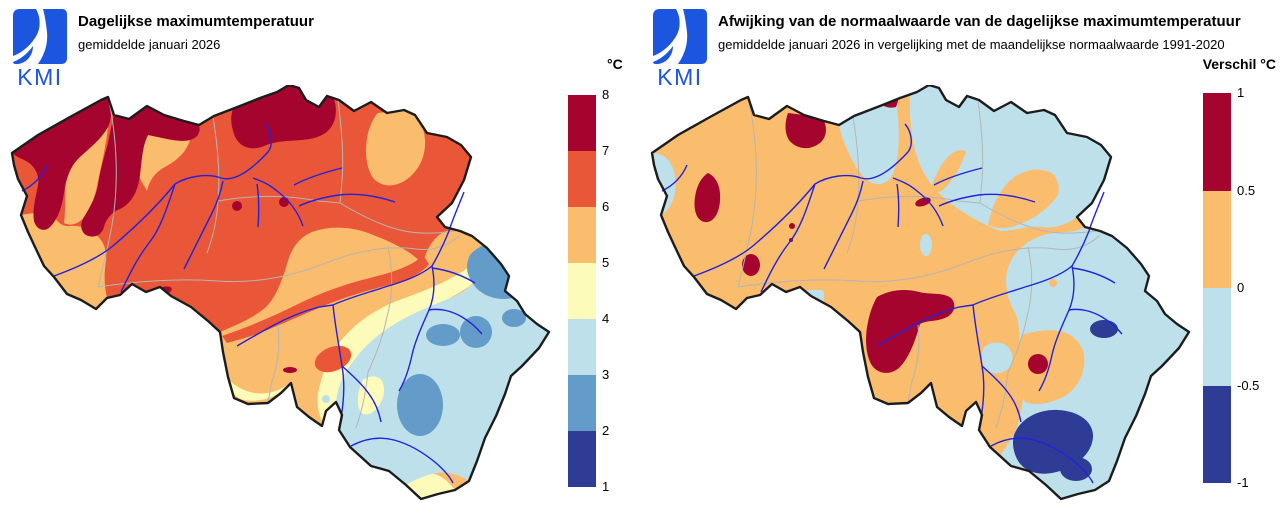 Image resolution: width=1280 pixels, height=507 pixels. I want to click on region-condroz-4-5C, so click(403, 342).